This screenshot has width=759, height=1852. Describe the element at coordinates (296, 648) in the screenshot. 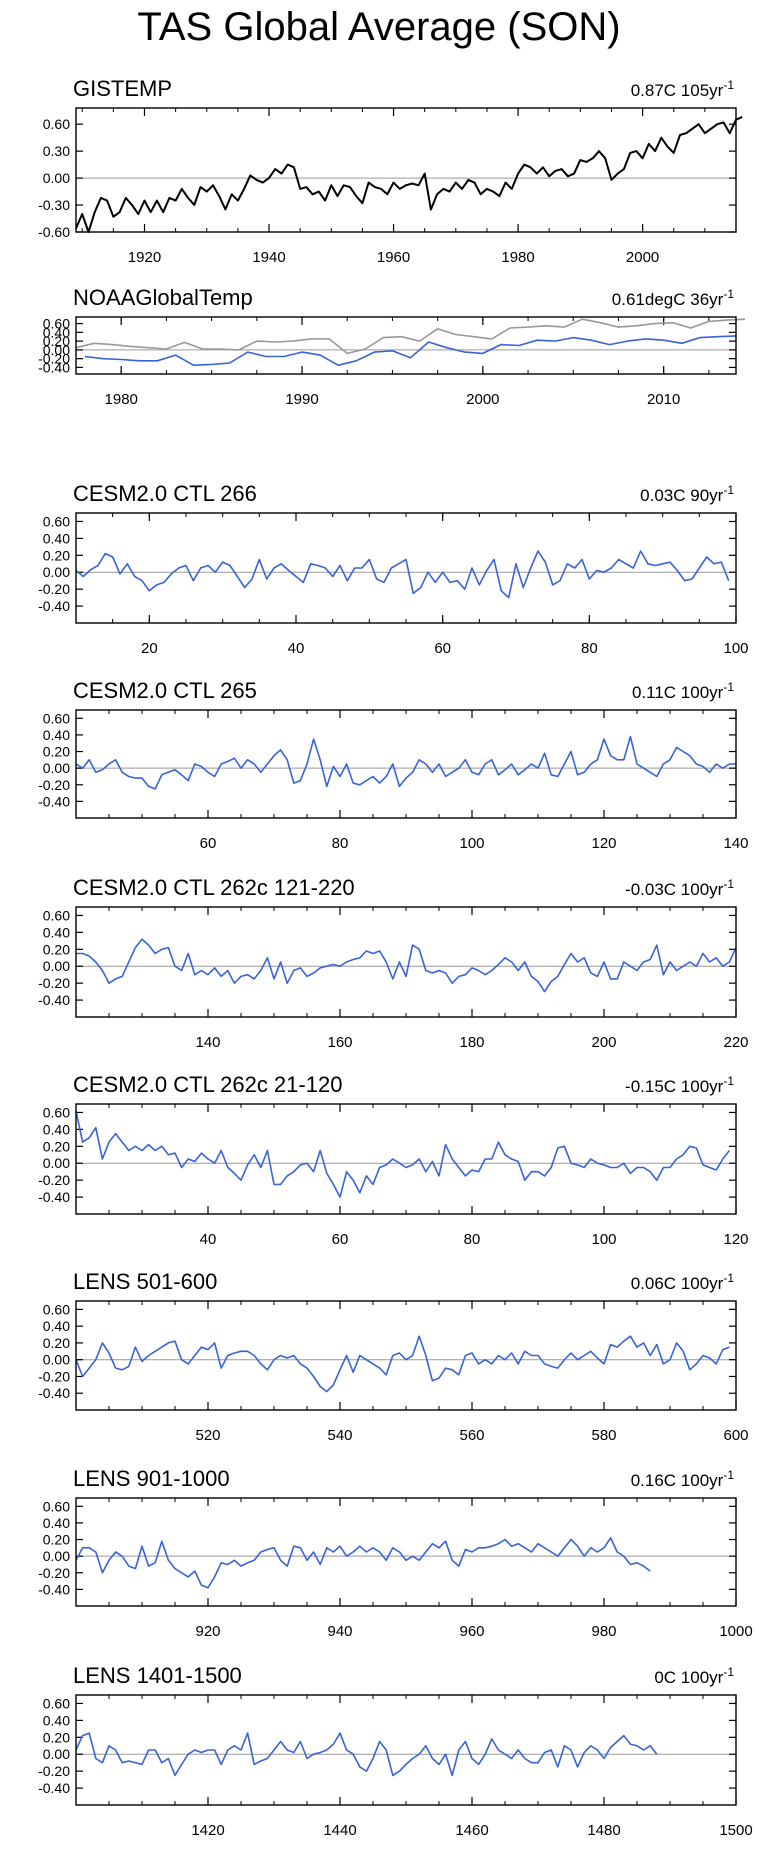

I see `x-tick-label: 40` at that location.